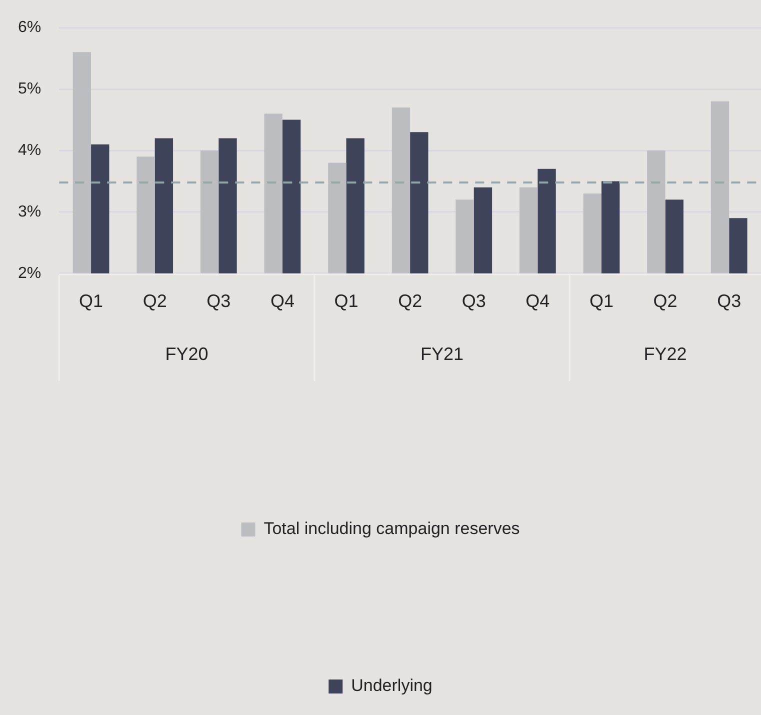  I want to click on text: FY22, so click(665, 354).